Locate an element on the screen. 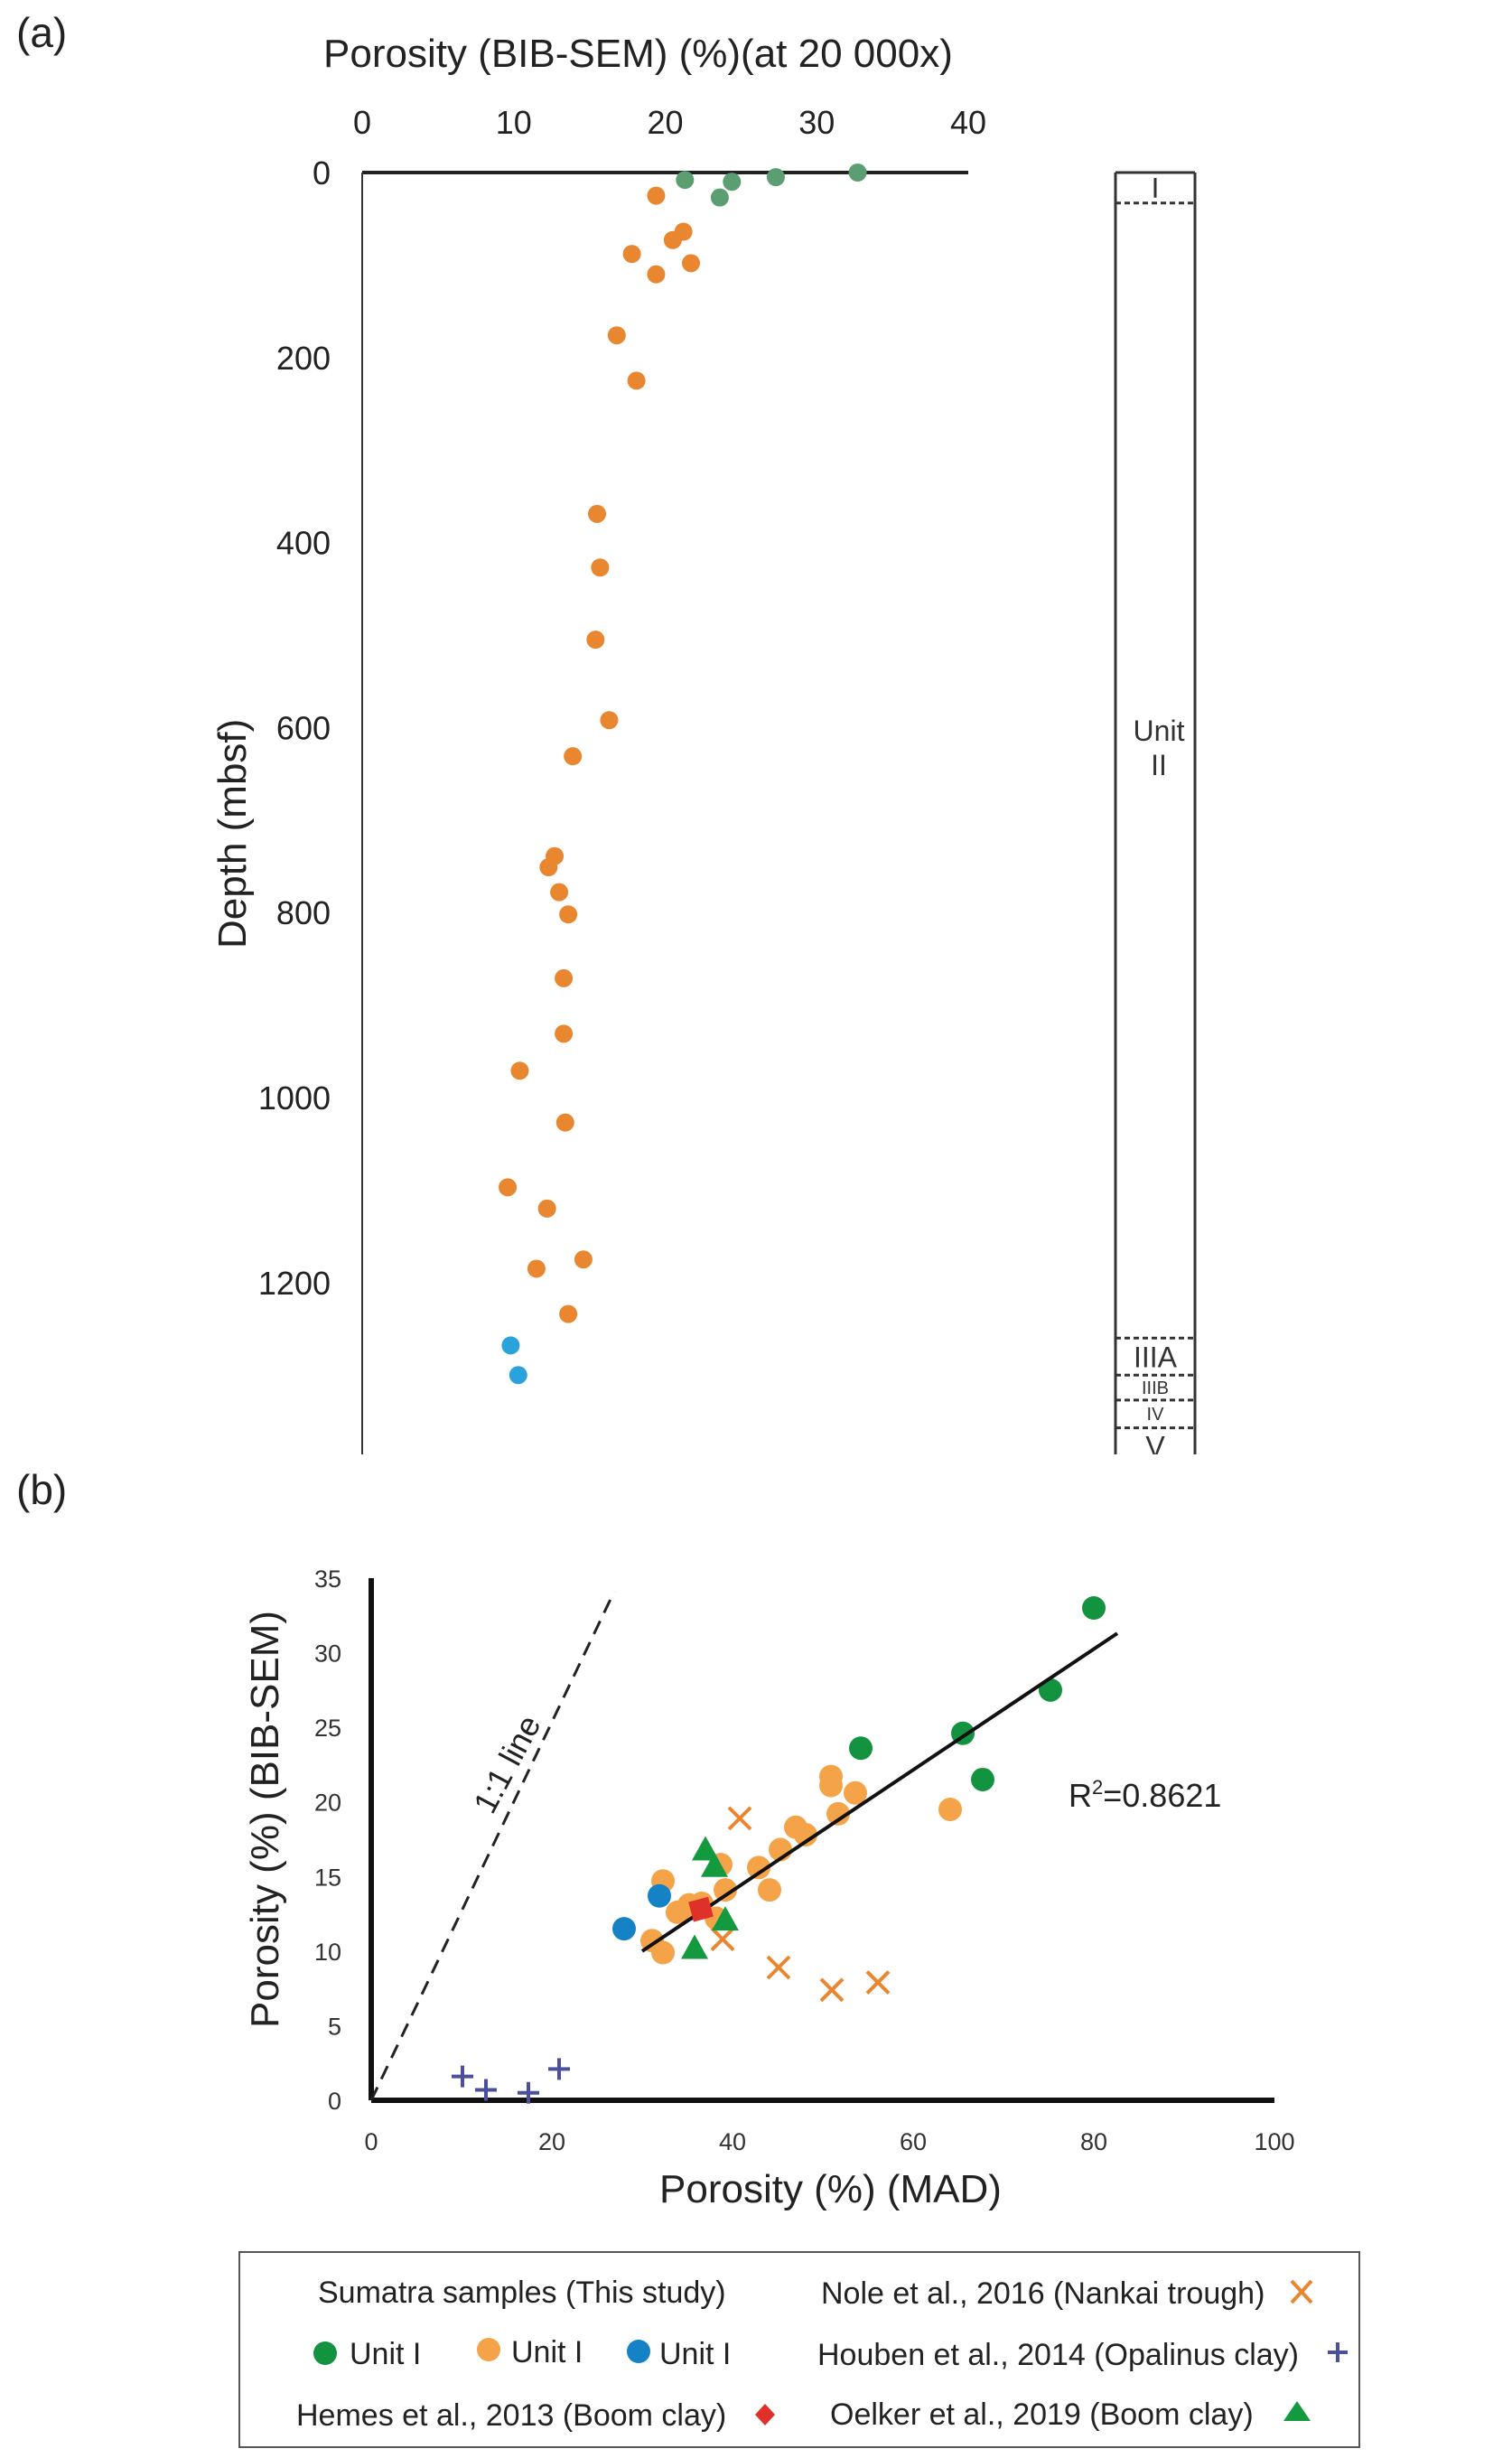 The image size is (1512, 2458). legend-marker-oelker-triangle is located at coordinates (1297, 2411).